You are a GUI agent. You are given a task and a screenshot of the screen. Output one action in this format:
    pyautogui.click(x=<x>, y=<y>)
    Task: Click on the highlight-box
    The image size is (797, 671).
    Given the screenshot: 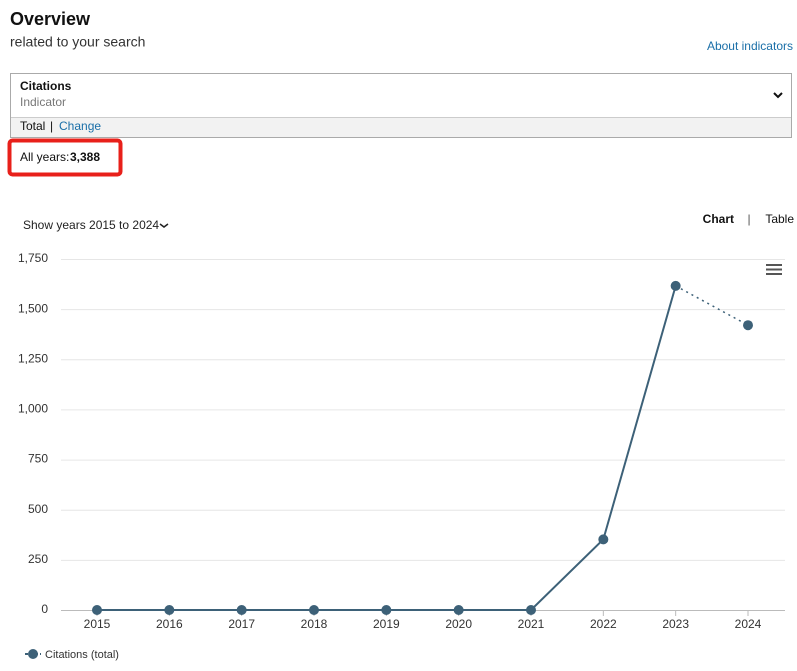 What is the action you would take?
    pyautogui.click(x=65, y=157)
    